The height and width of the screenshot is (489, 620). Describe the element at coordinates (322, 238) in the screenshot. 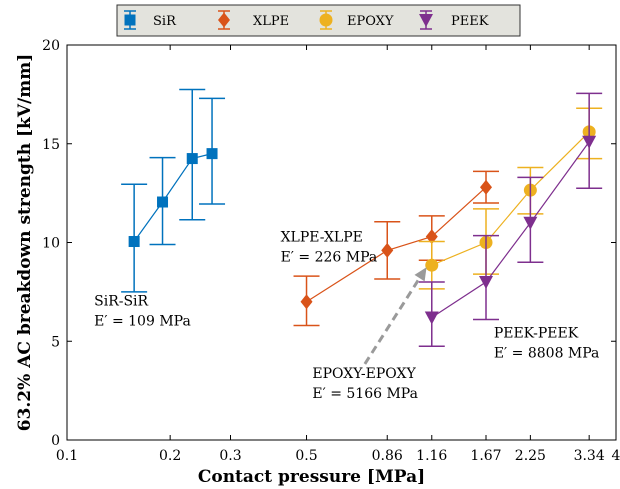

I see `xlpe-annotation-title: XLPE-XLPE` at that location.